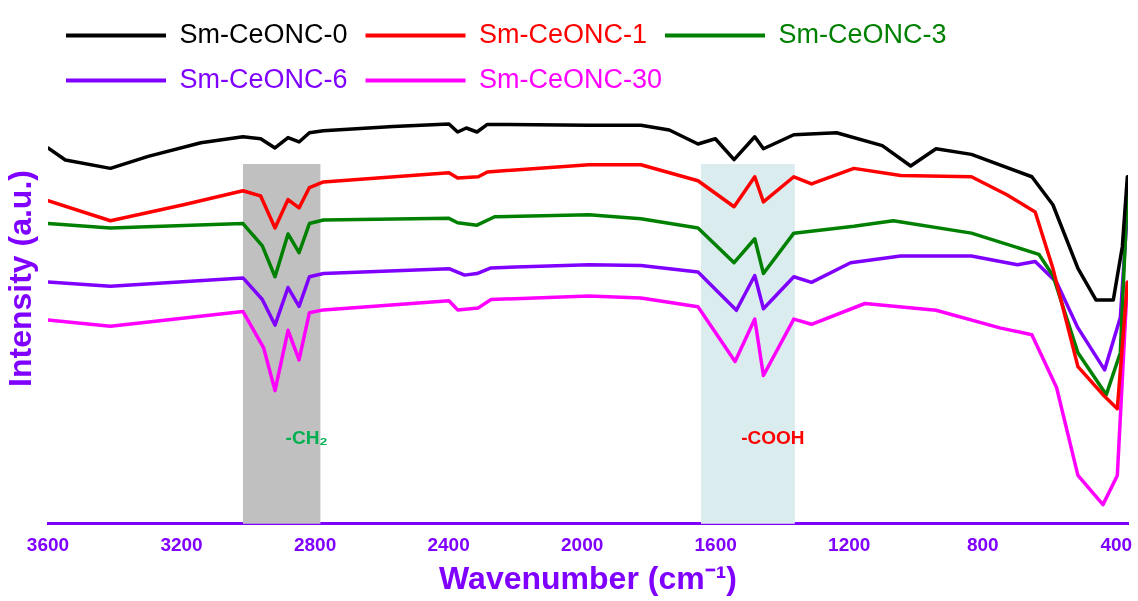 Image resolution: width=1138 pixels, height=601 pixels. Describe the element at coordinates (181, 545) in the screenshot. I see `x-tick-label: 3200` at that location.